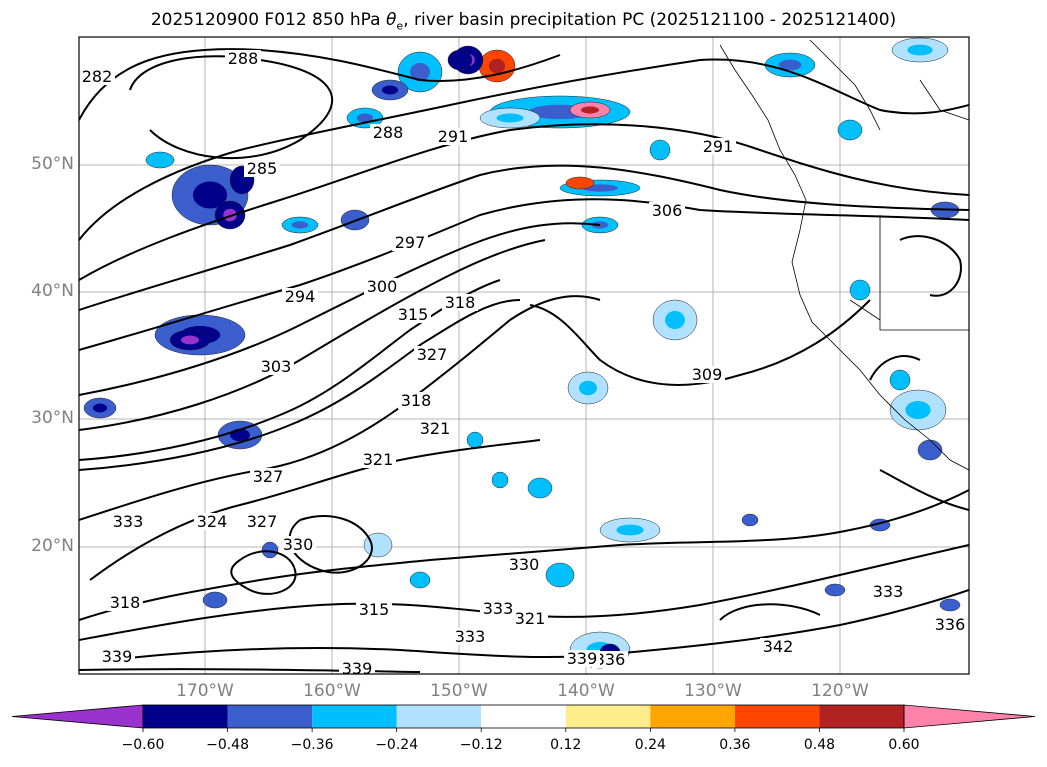  What do you see at coordinates (212, 521) in the screenshot?
I see `contour-label: 324` at bounding box center [212, 521].